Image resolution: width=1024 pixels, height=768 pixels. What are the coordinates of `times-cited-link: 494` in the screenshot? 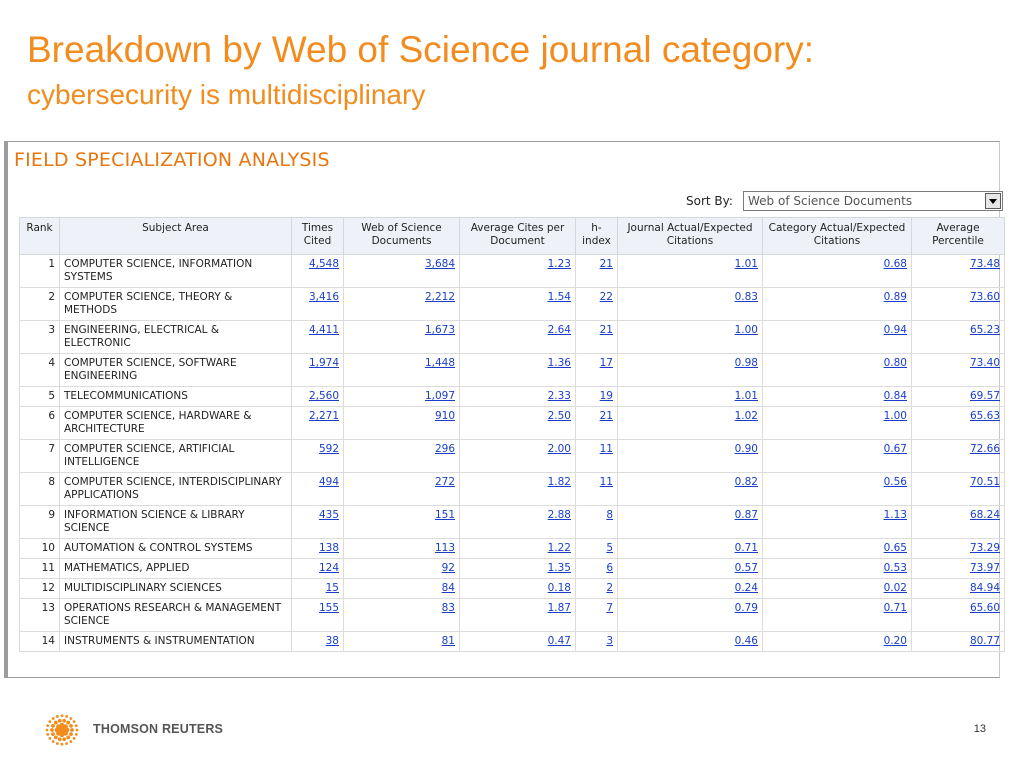 It's located at (328, 482).